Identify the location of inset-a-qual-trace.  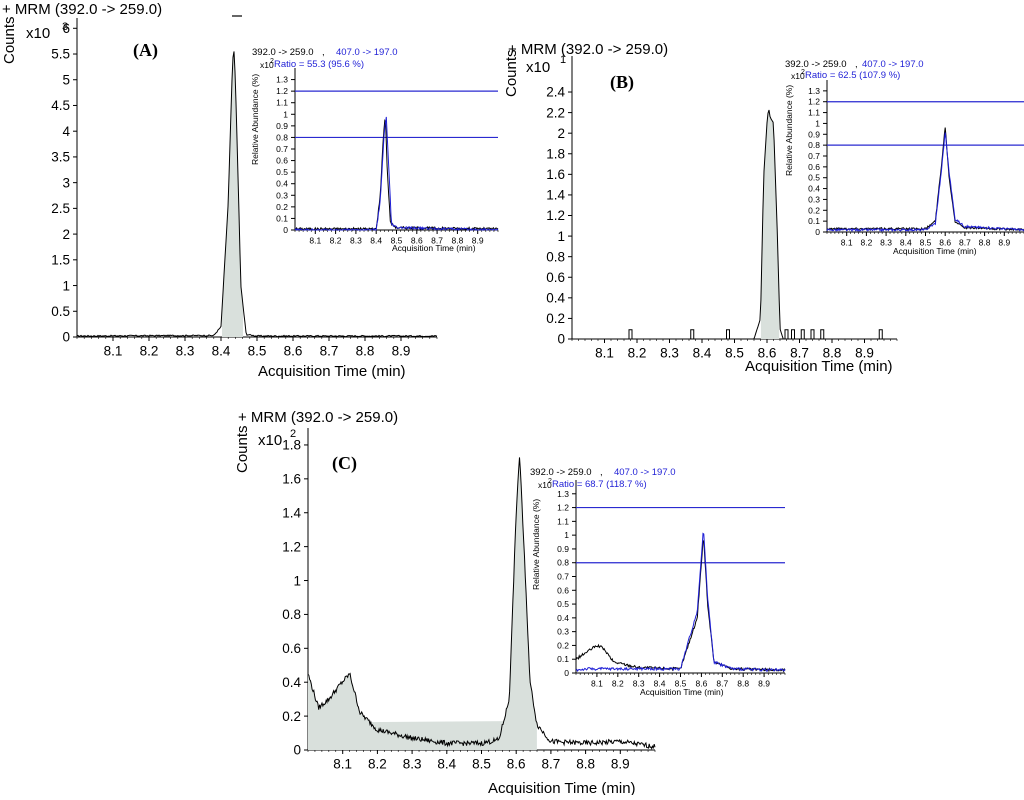
(396, 174).